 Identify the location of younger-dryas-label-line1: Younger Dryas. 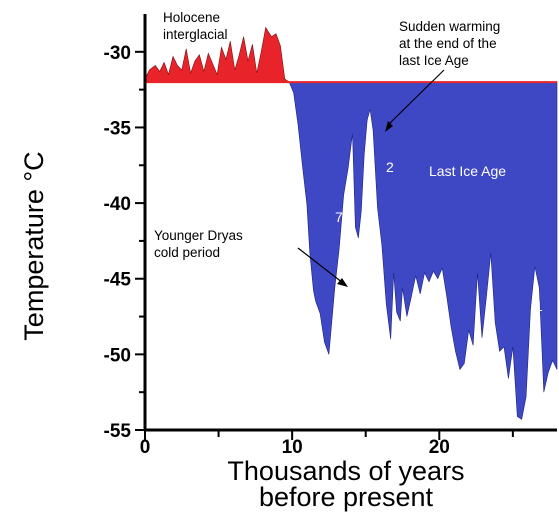
(198, 235).